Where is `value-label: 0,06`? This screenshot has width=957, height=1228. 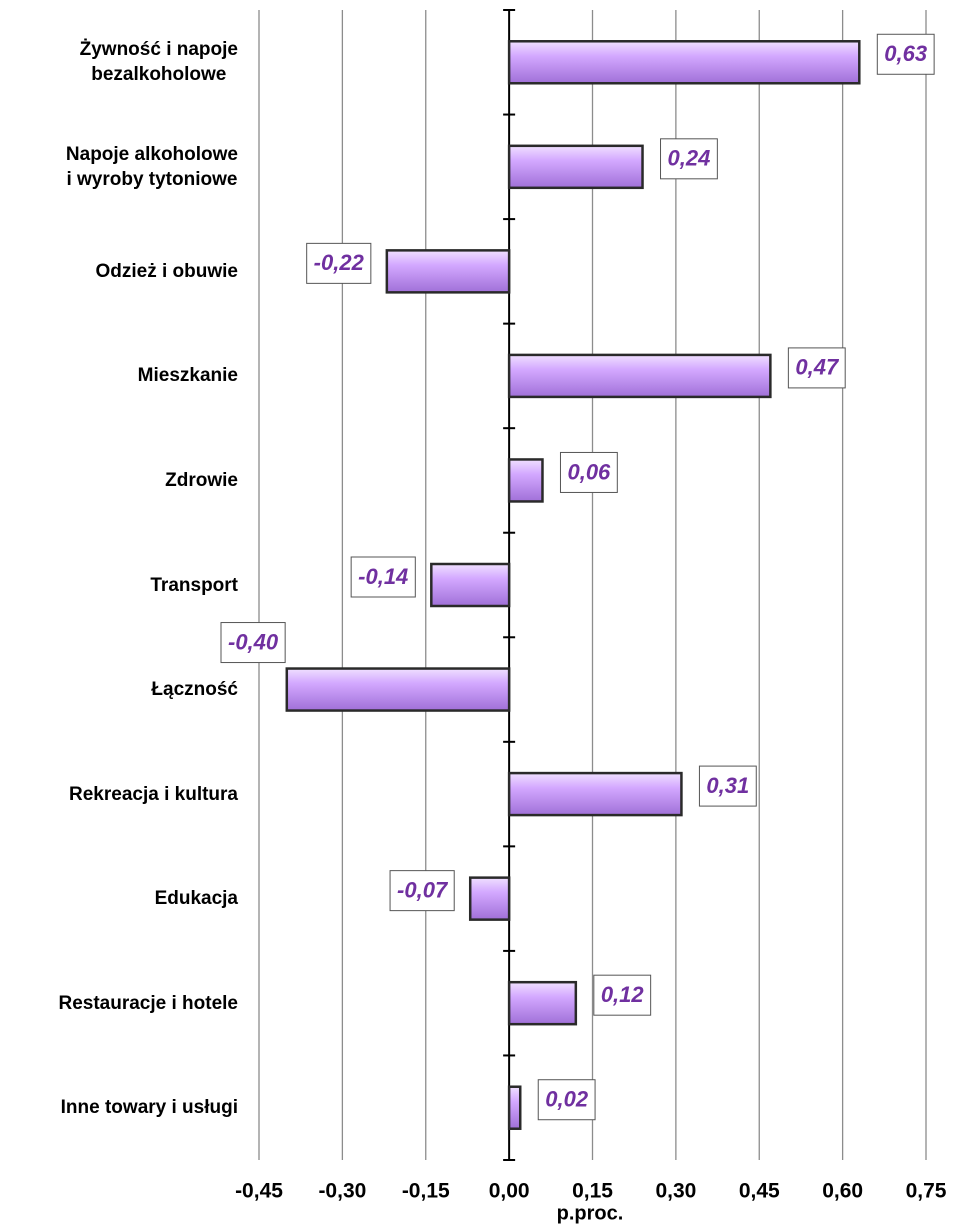
value-label: 0,06 is located at coordinates (589, 471).